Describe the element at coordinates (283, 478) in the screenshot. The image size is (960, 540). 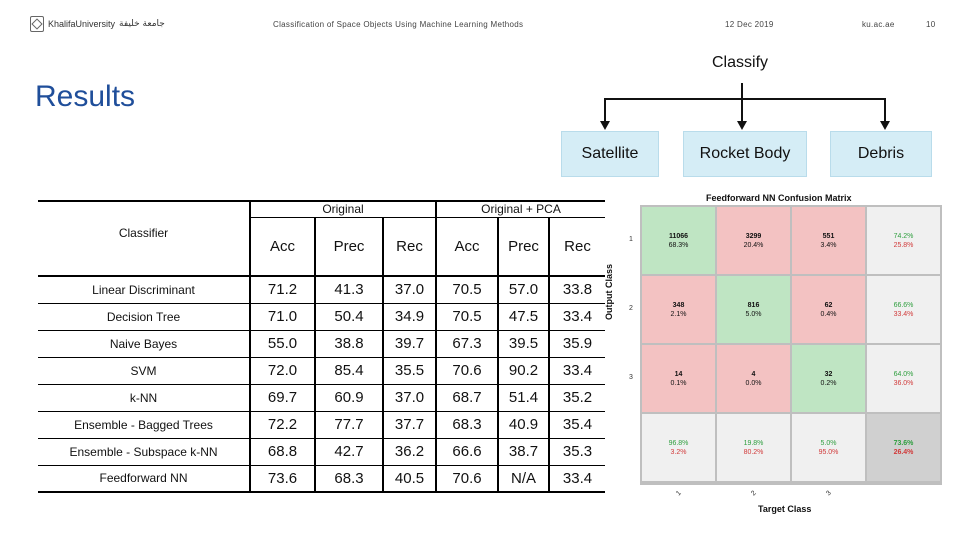
I see `metric-value: 73.6` at that location.